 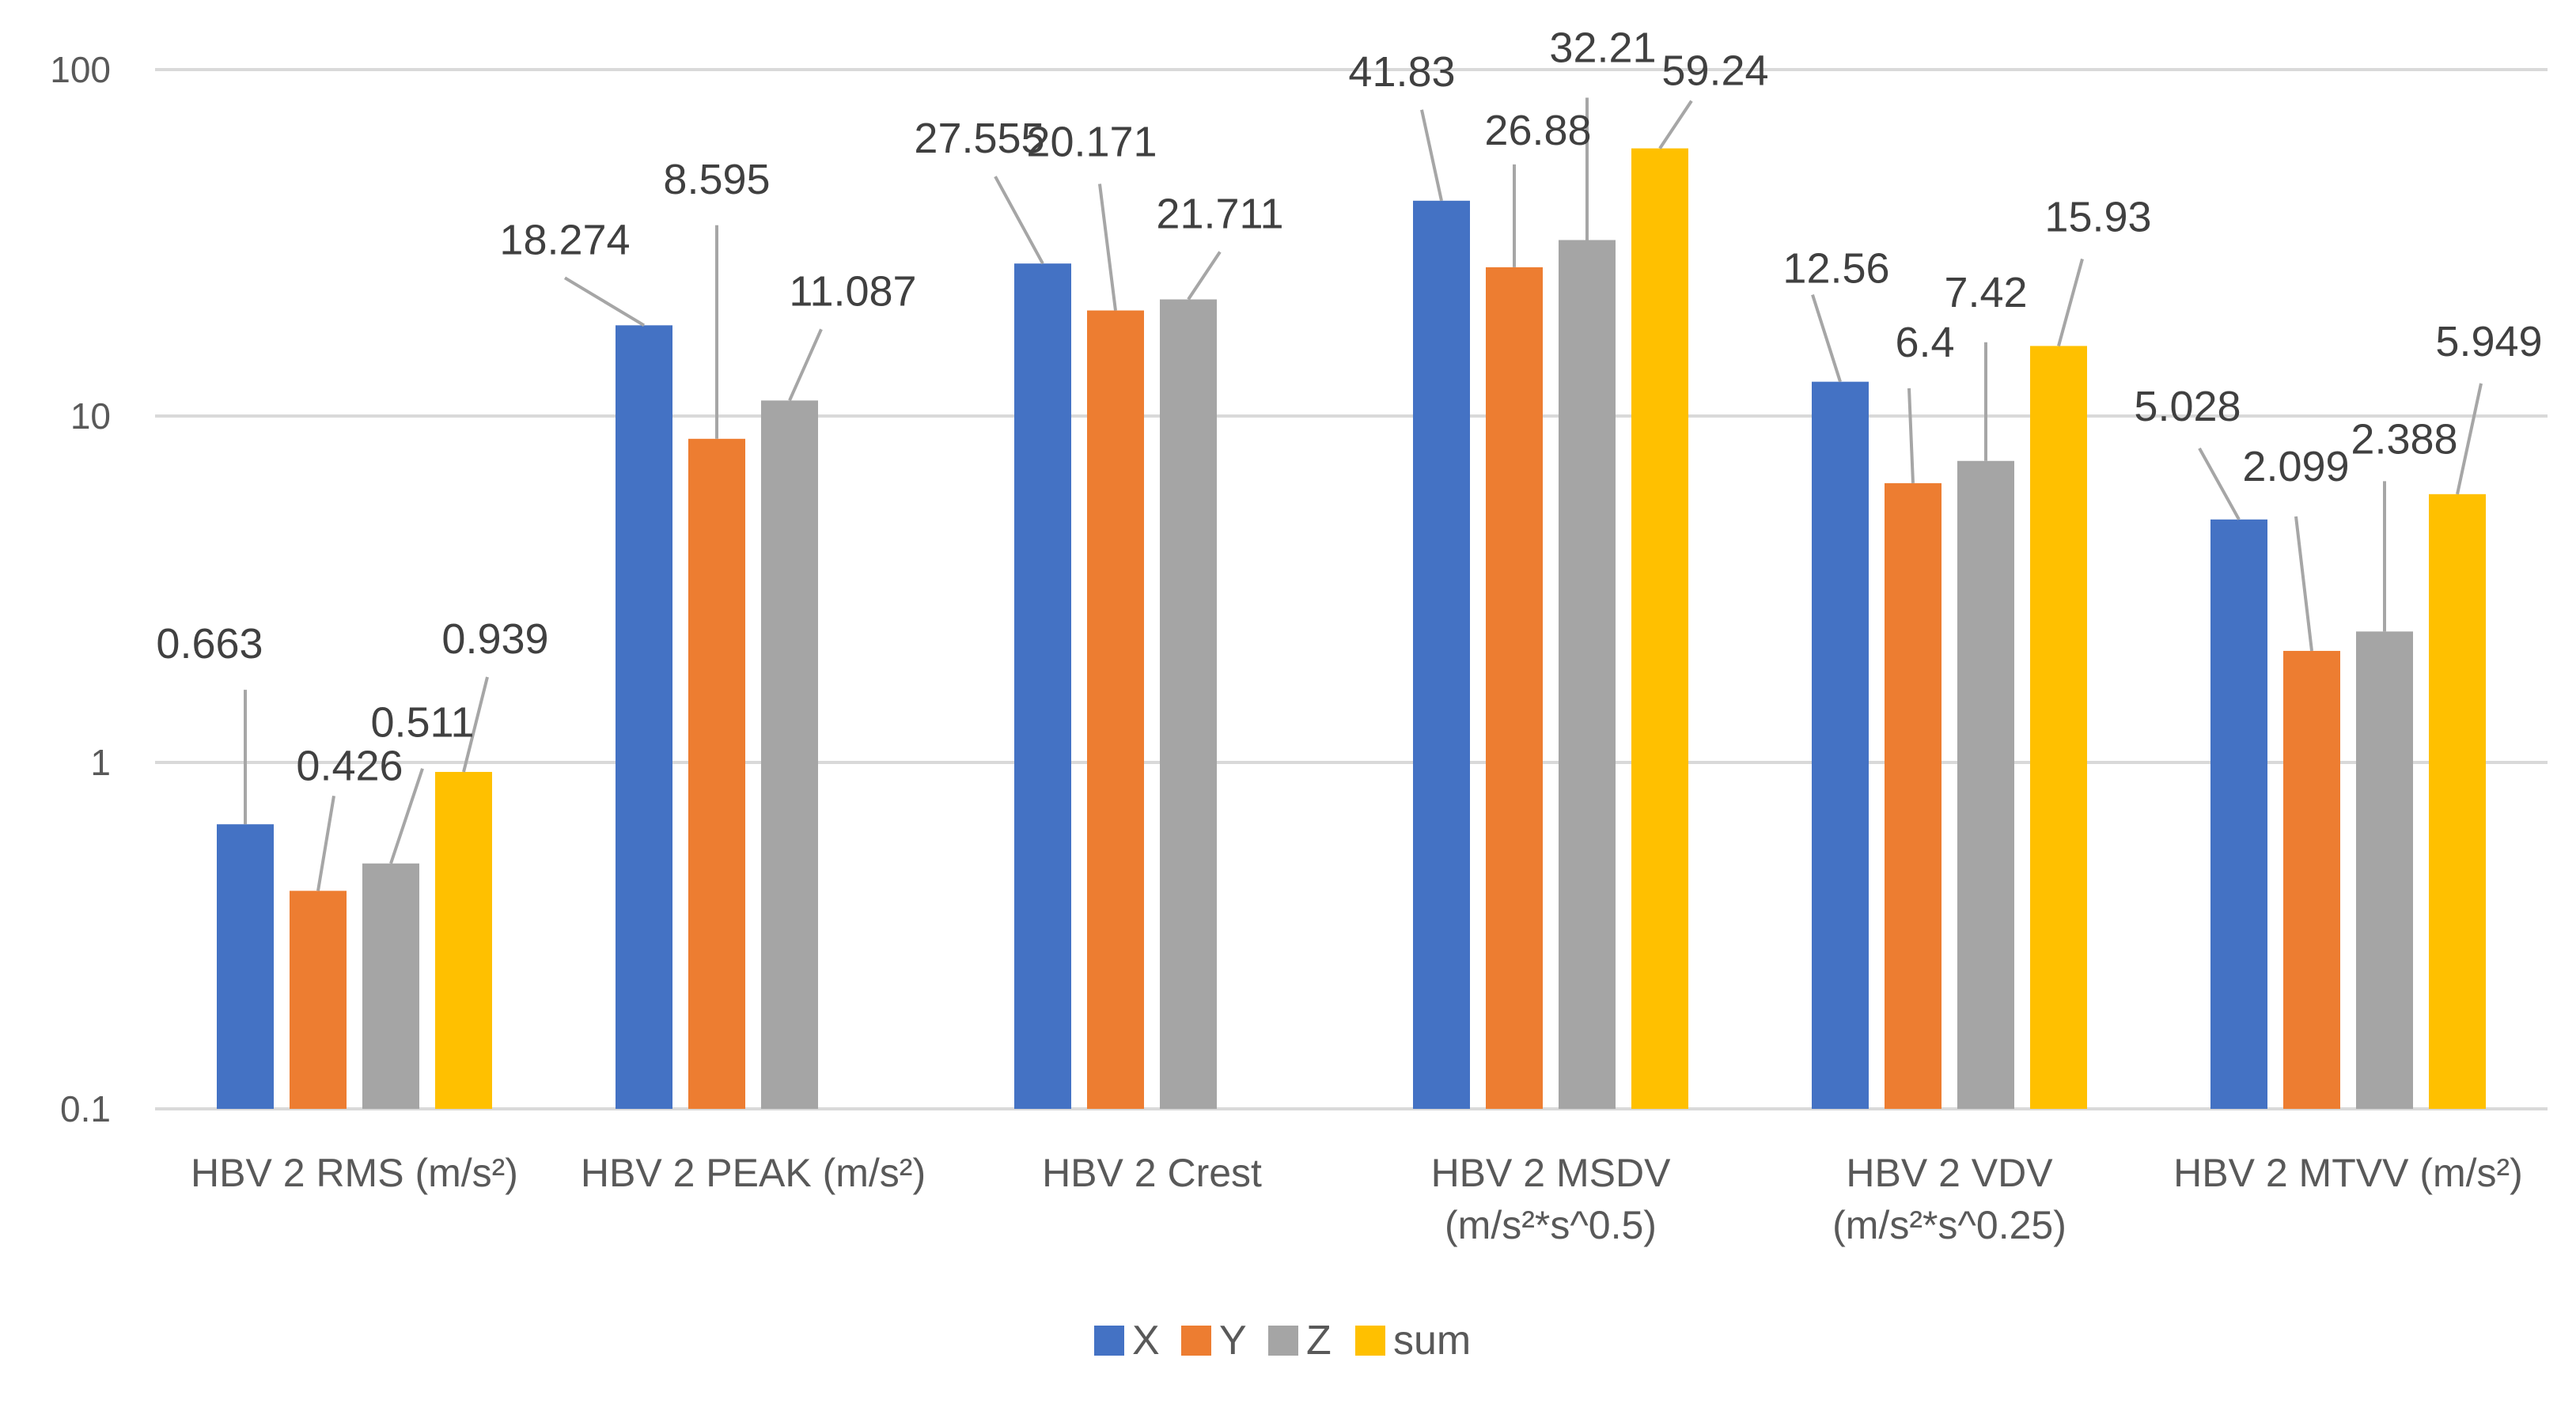 I want to click on data-label-sum-0: 0.939, so click(x=495, y=639).